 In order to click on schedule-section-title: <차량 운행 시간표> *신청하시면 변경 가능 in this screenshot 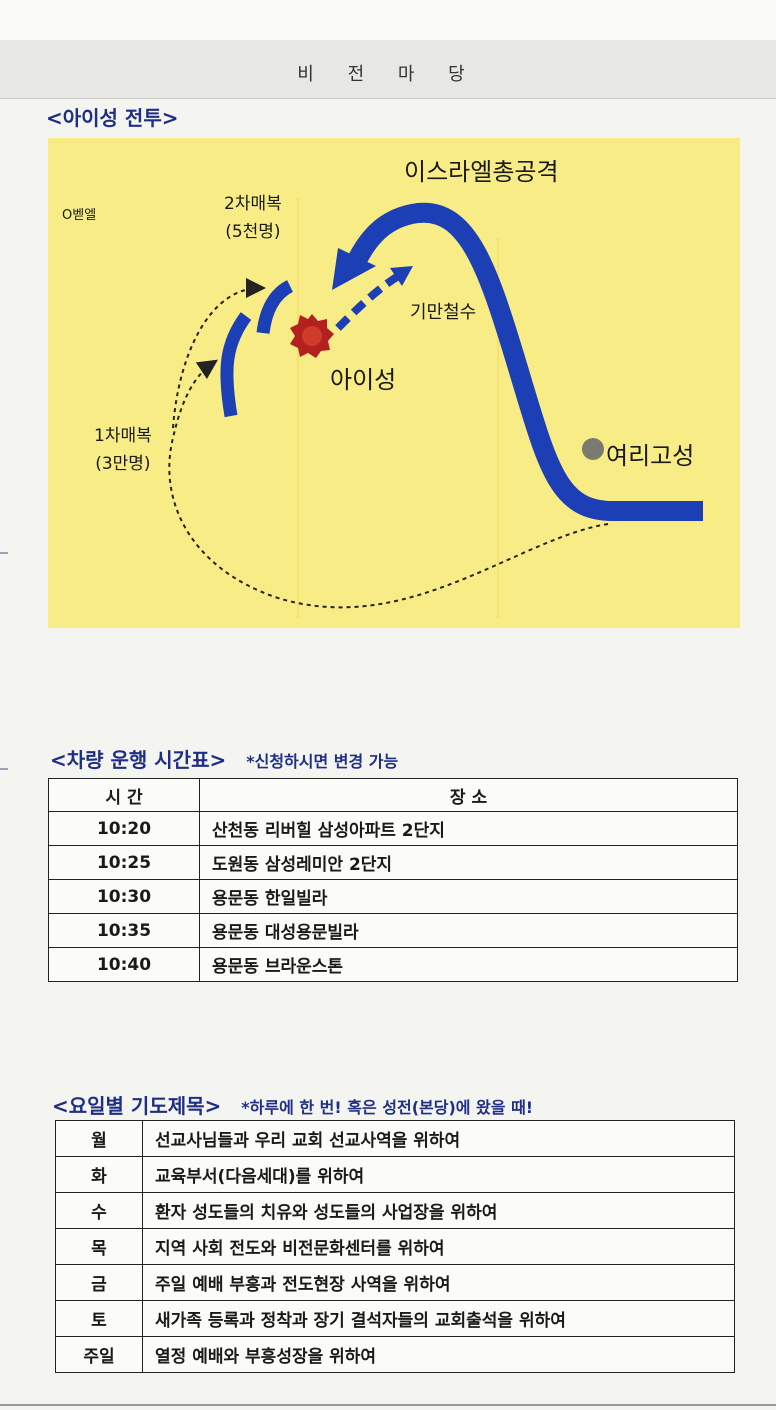, I will do `click(224, 758)`.